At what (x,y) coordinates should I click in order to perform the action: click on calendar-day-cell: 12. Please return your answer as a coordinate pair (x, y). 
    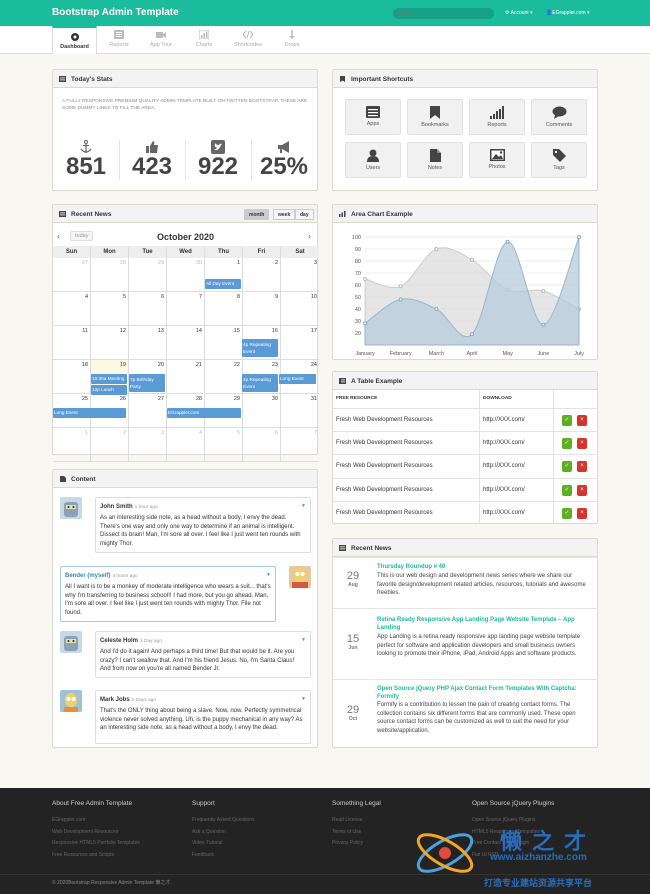
    Looking at the image, I should click on (110, 343).